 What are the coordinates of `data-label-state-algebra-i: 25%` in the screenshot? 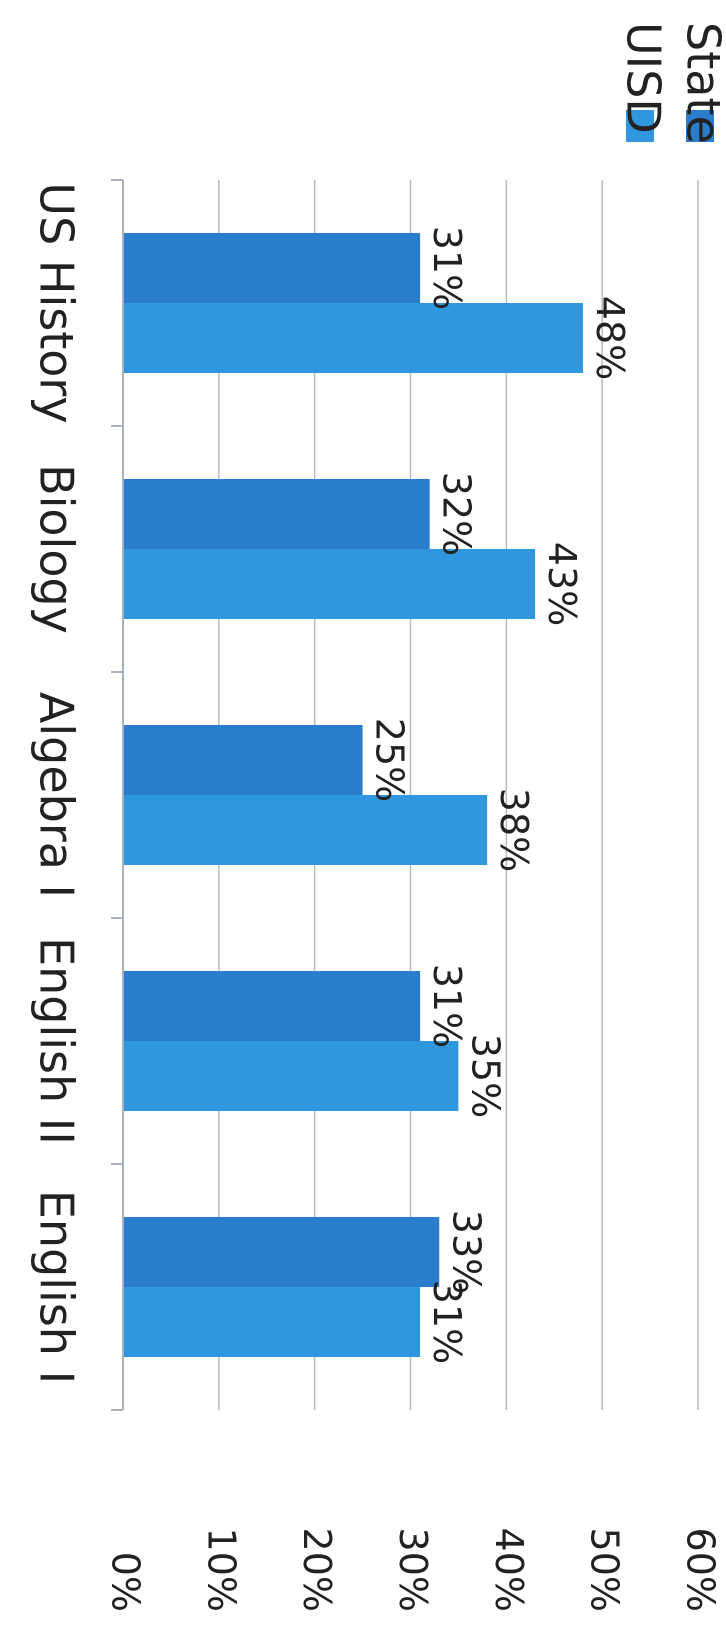 It's located at (390, 760).